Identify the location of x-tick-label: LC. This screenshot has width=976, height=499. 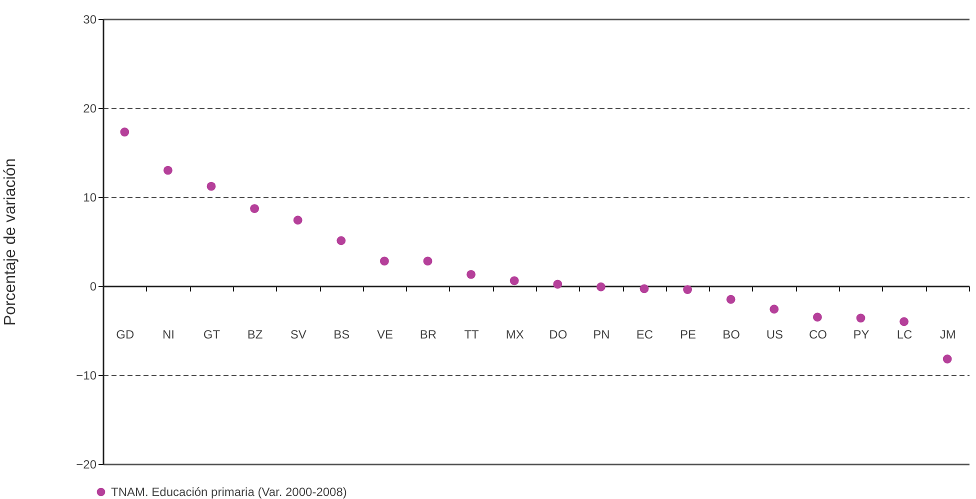
(904, 335).